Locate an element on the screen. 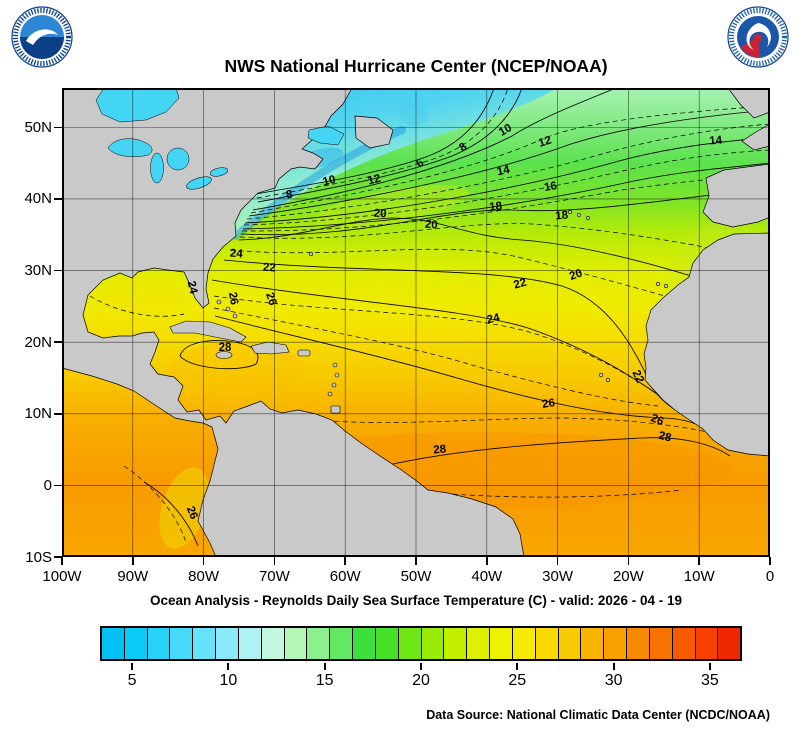  cuba is located at coordinates (208, 331).